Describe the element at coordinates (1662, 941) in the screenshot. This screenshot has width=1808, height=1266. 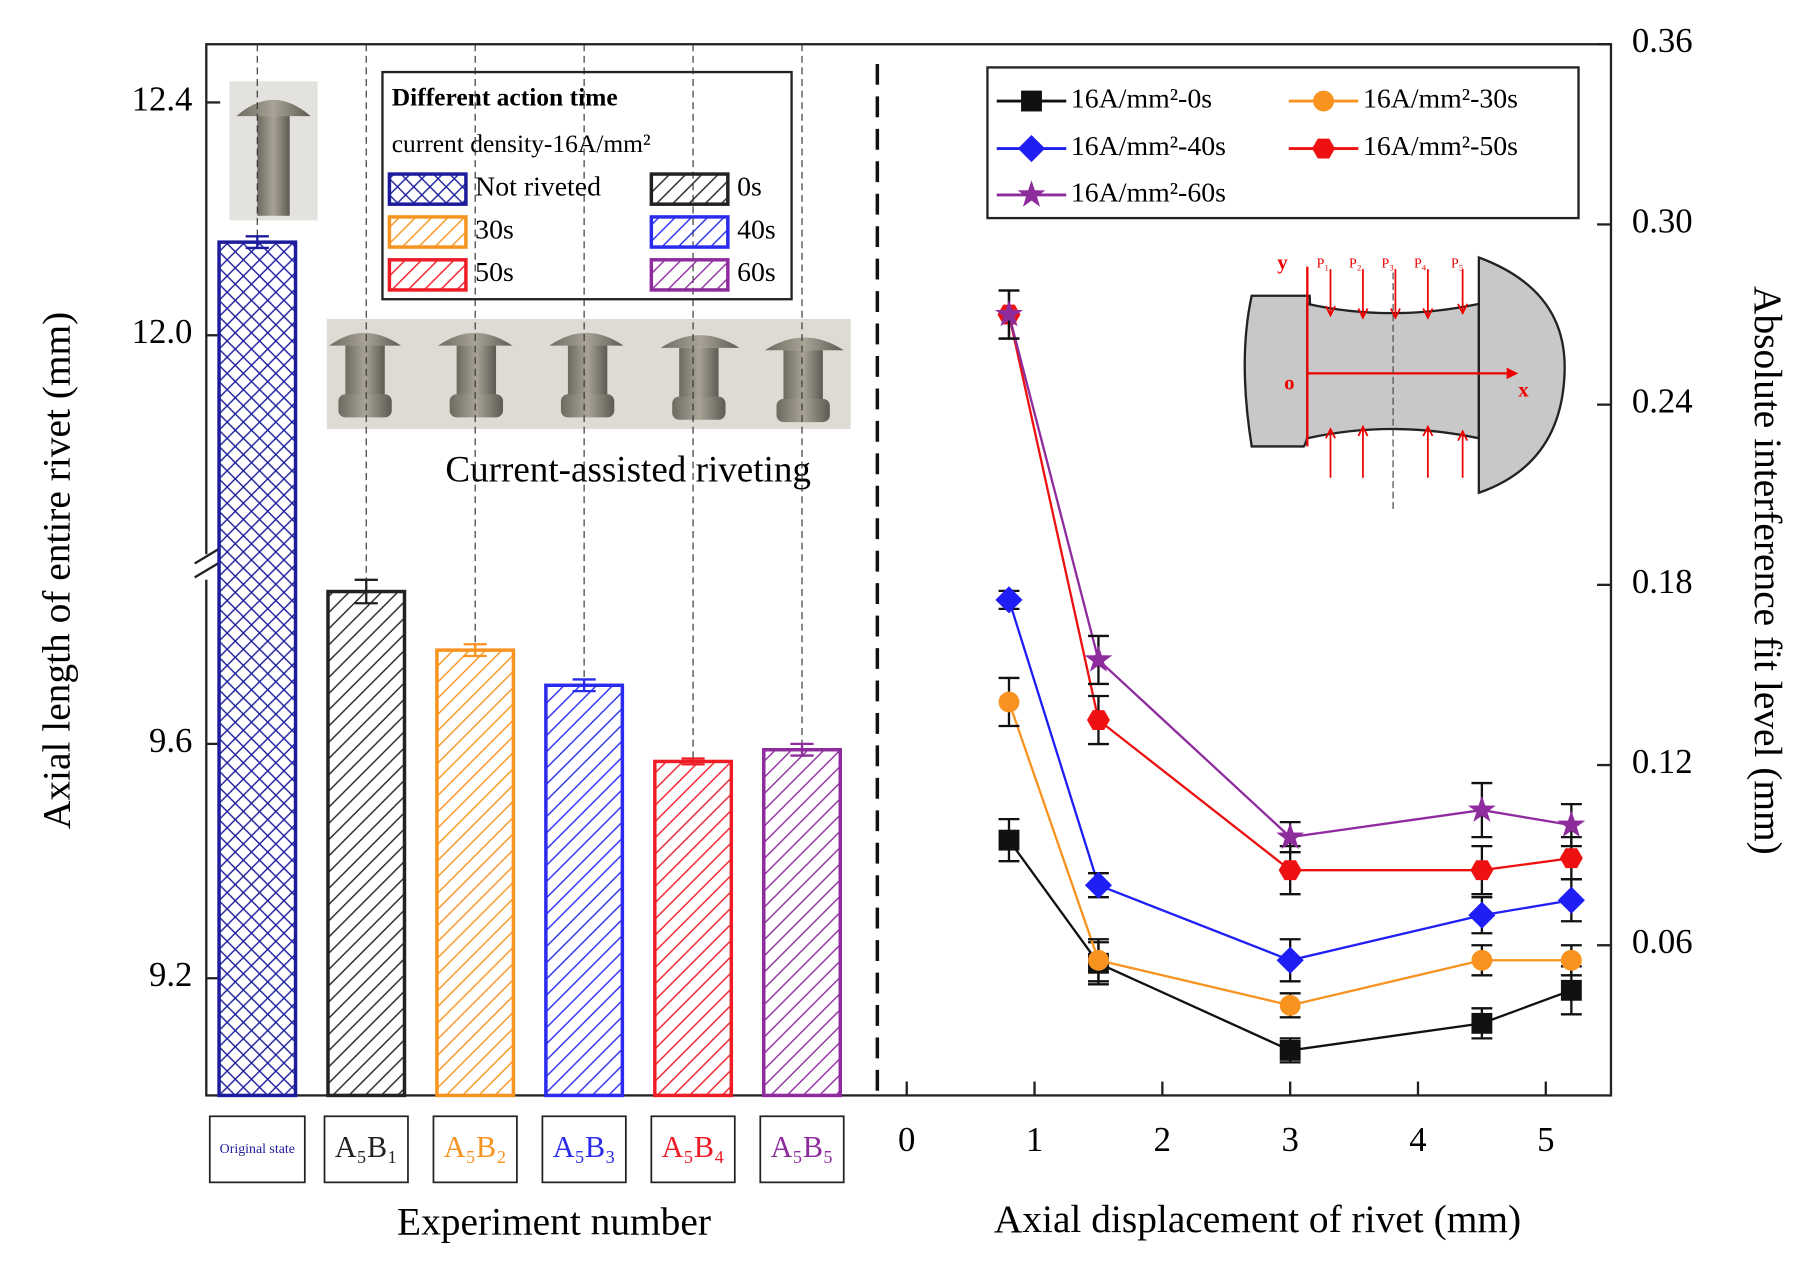
I see `y2-tick-label: 0.06` at that location.